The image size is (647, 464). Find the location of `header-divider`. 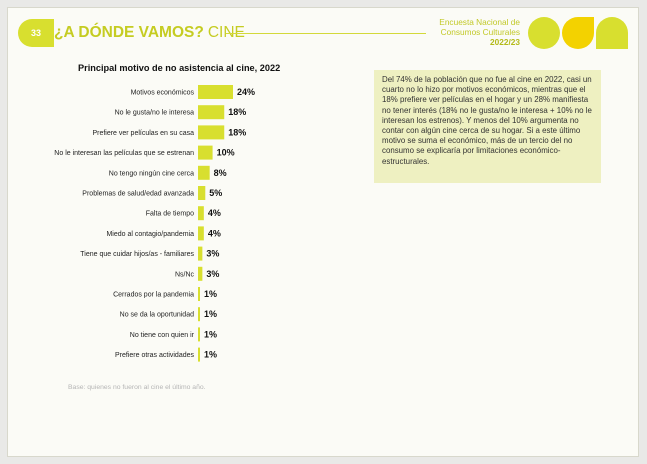

header-divider is located at coordinates (326, 33).